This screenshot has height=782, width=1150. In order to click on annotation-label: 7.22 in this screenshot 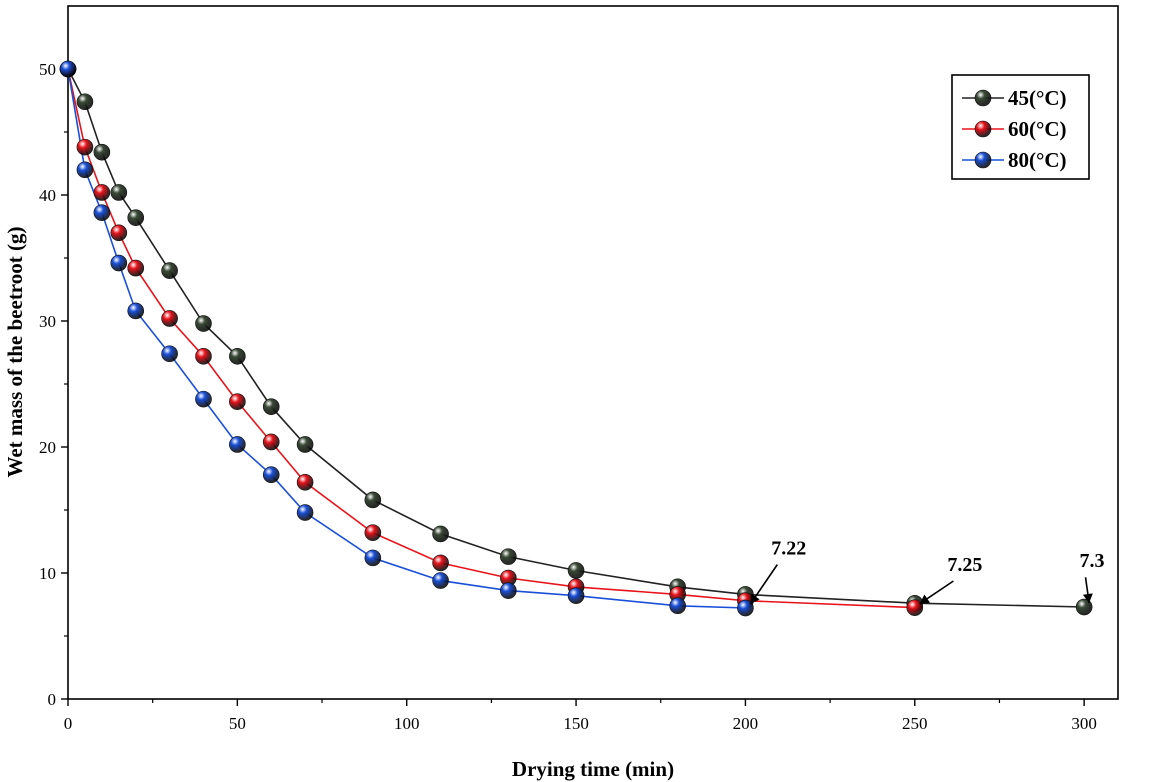, I will do `click(788, 549)`.